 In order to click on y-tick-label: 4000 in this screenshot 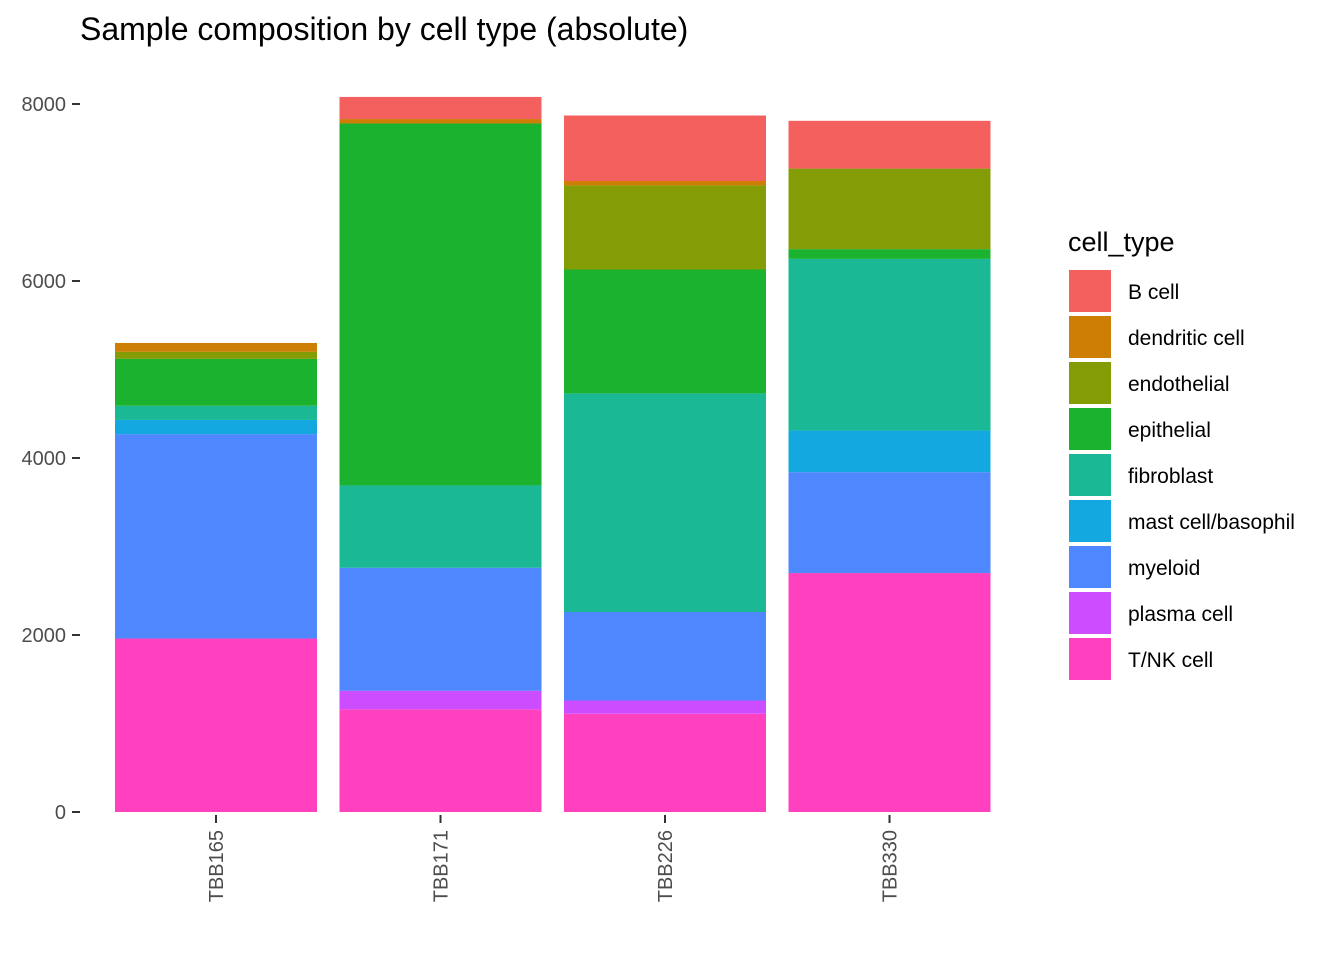, I will do `click(44, 459)`.